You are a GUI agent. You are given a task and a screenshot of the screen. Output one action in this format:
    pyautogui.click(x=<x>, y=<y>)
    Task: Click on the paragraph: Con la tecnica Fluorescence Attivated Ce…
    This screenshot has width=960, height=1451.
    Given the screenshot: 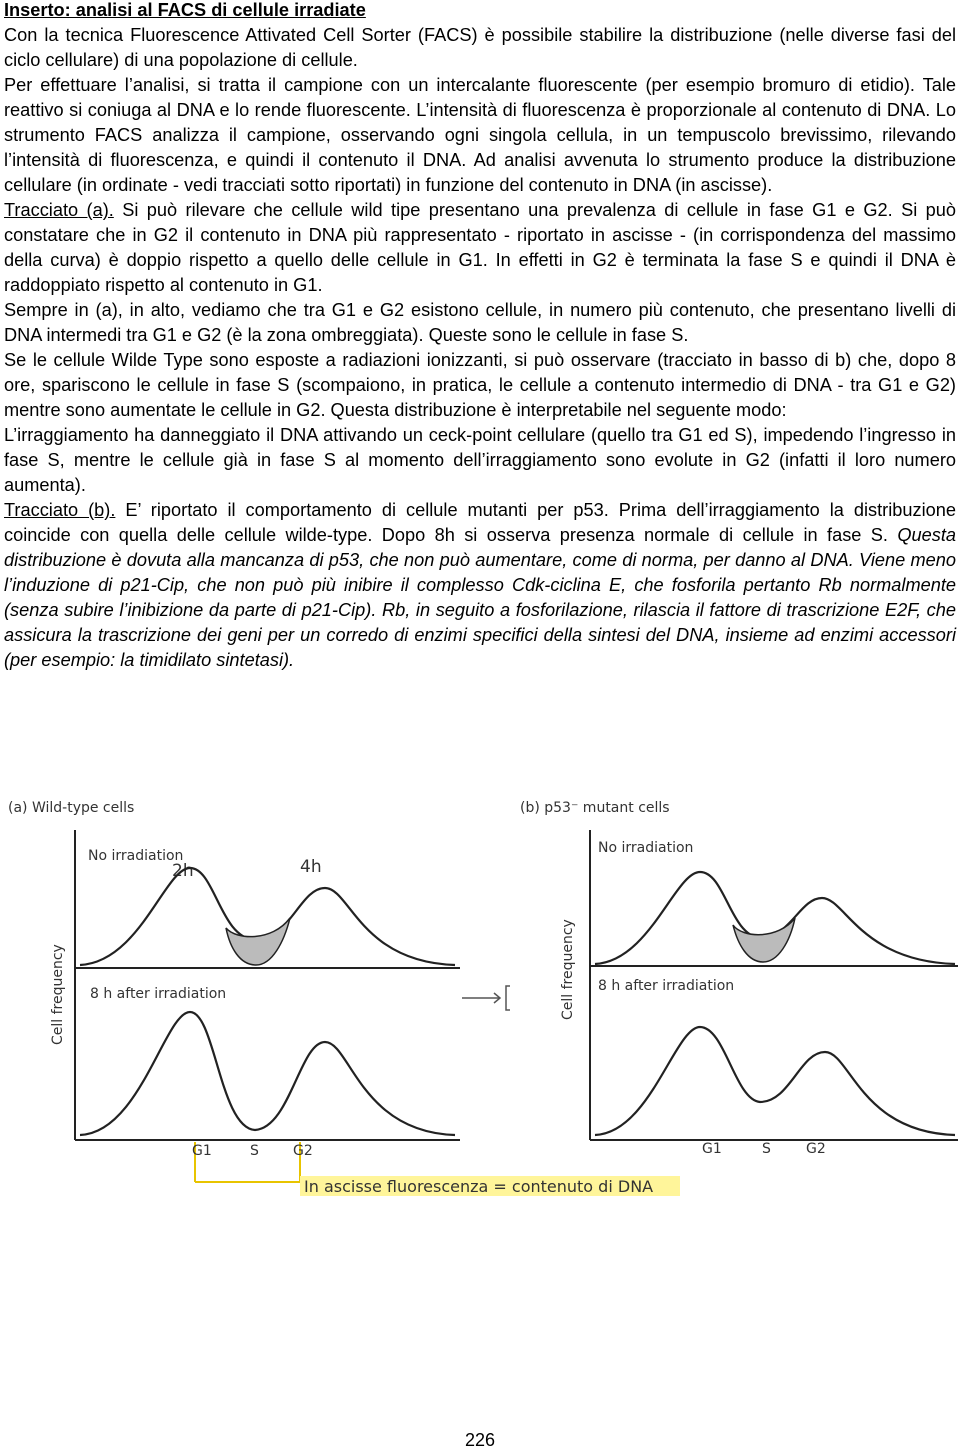 What is the action you would take?
    pyautogui.click(x=480, y=48)
    